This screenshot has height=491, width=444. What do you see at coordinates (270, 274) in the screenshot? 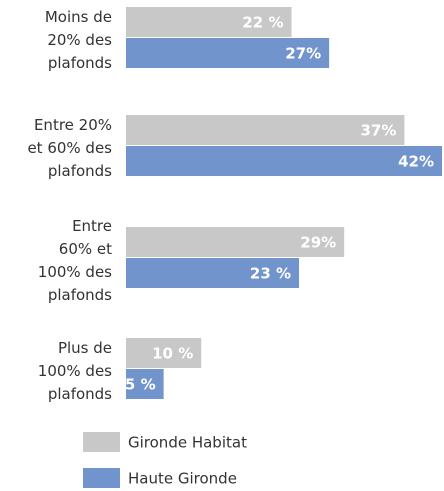
I see `value-label: 23 %` at bounding box center [270, 274].